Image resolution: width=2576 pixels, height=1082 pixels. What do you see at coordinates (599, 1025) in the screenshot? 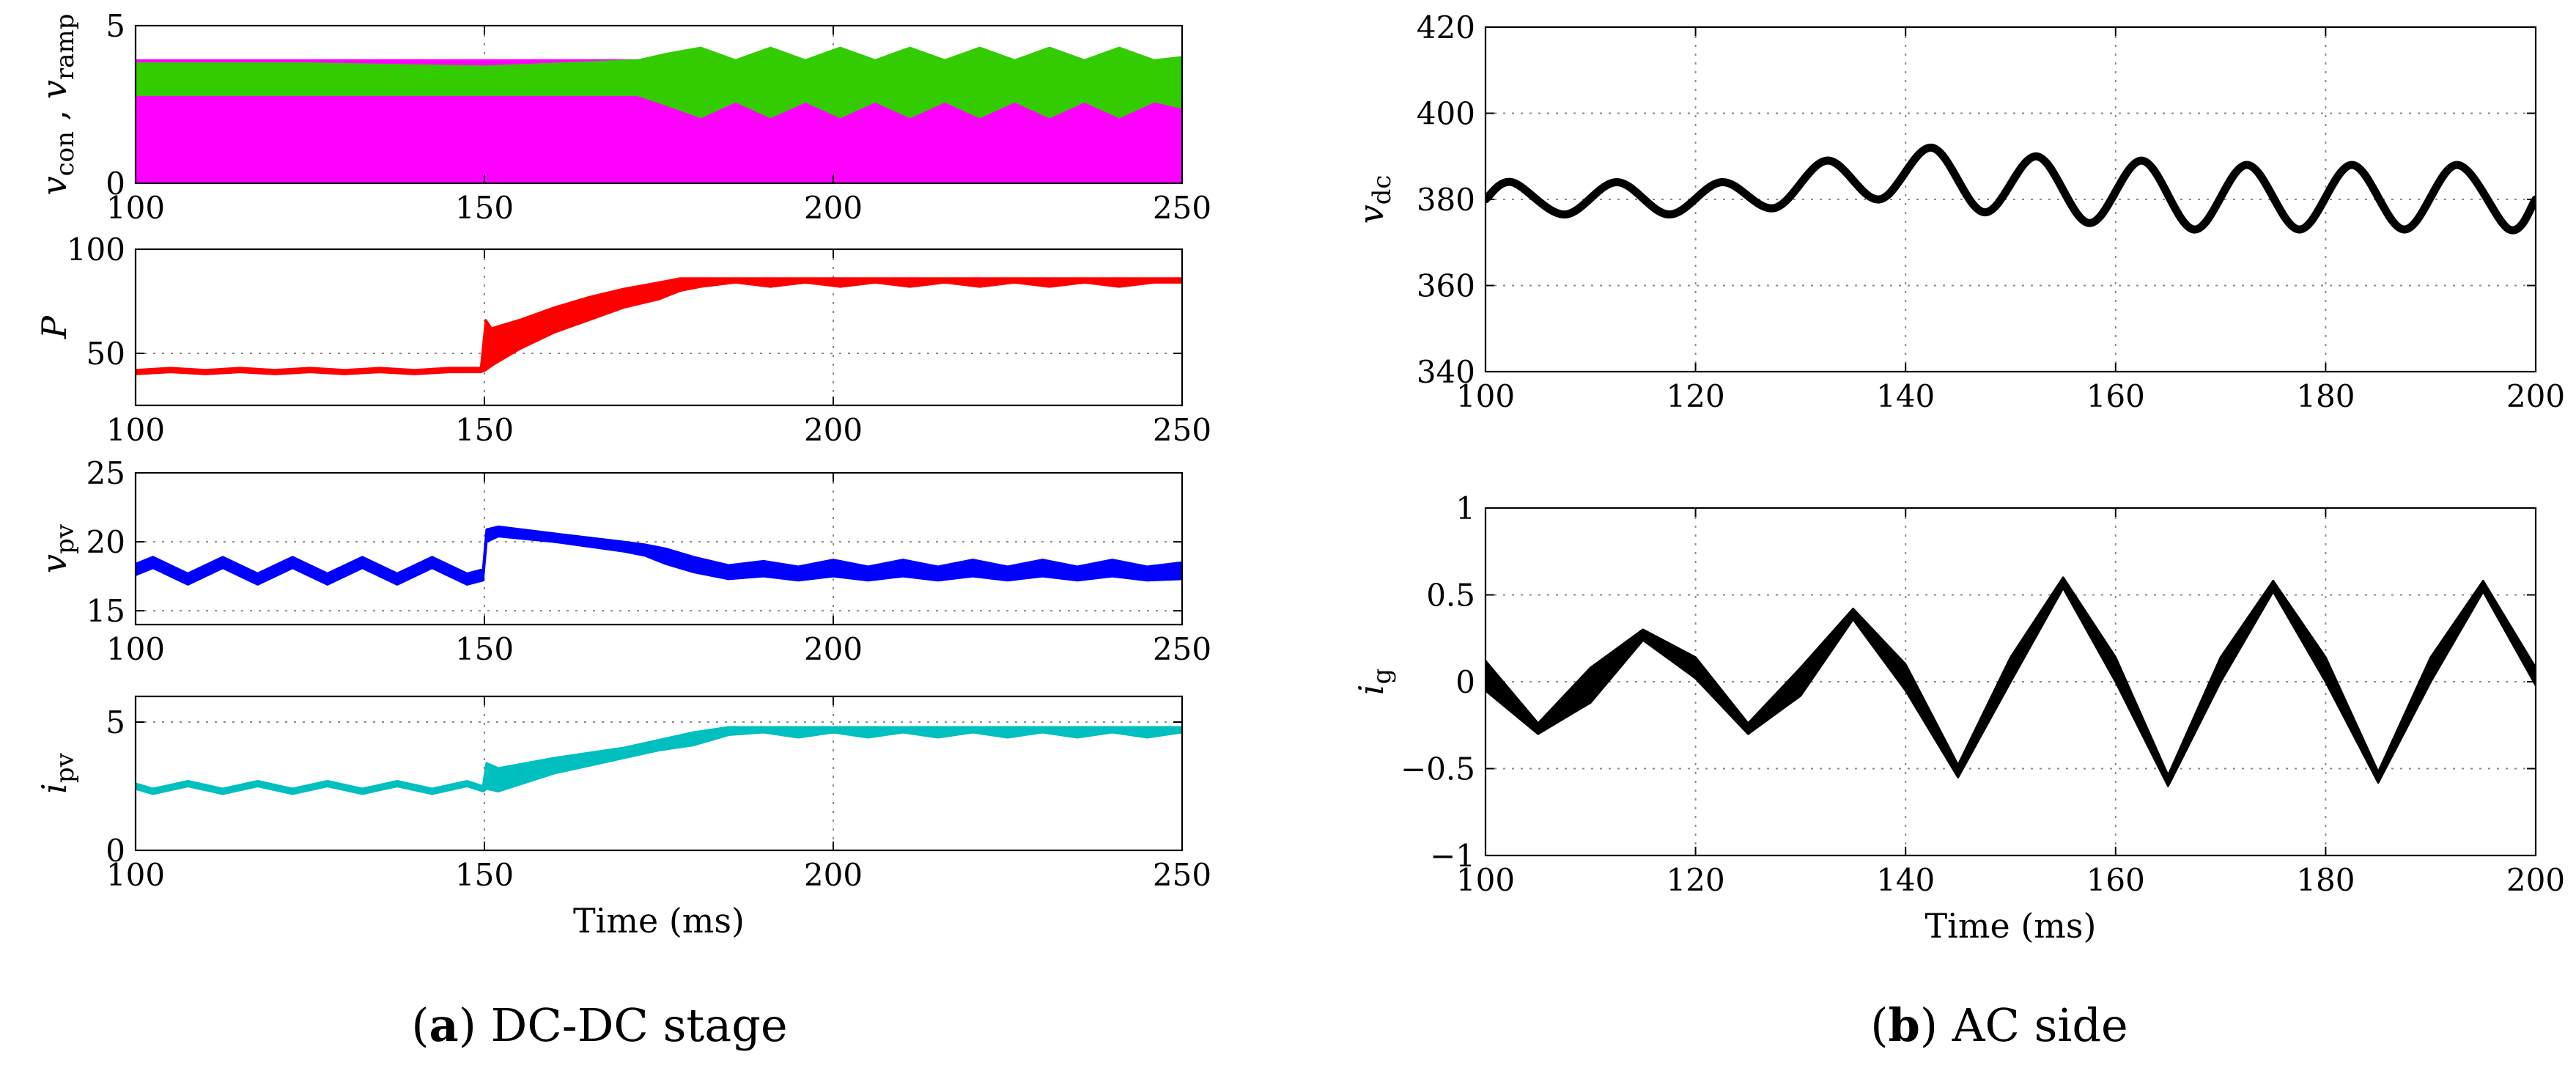
I see `caption-a: (a) DC-DC stage` at bounding box center [599, 1025].